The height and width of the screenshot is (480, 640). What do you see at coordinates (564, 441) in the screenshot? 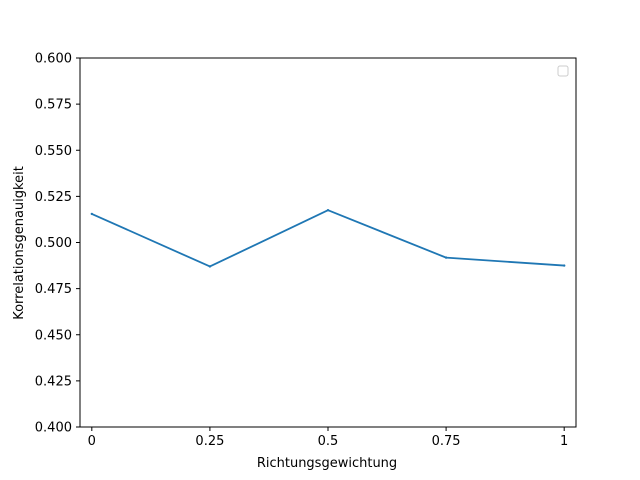
I see `x-tick-label: 1` at bounding box center [564, 441].